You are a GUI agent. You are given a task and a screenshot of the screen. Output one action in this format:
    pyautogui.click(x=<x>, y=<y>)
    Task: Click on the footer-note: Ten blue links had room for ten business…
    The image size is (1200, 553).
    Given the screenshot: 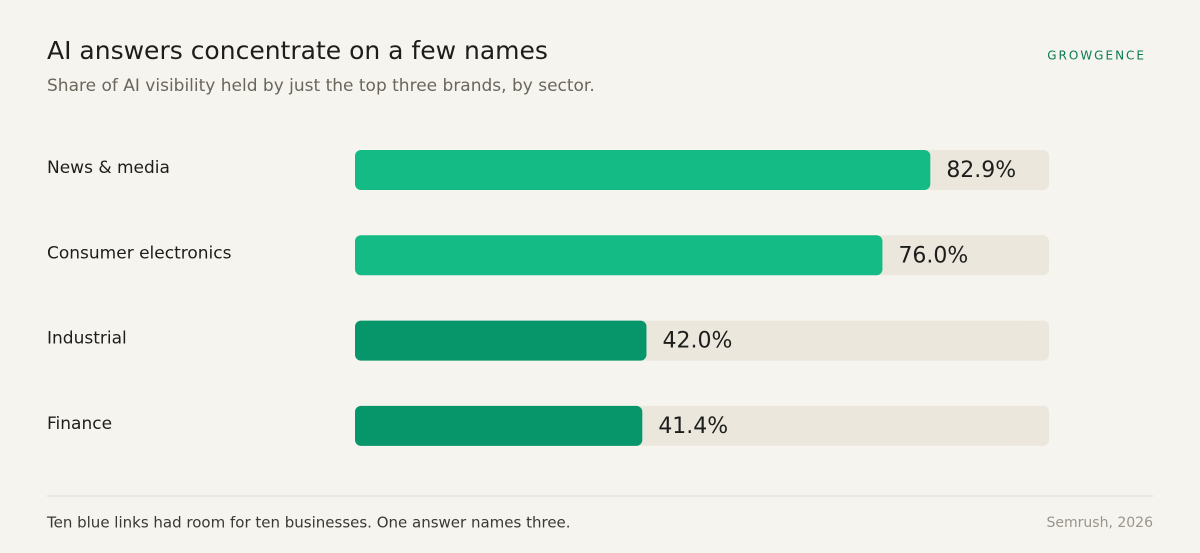 What is the action you would take?
    pyautogui.click(x=308, y=523)
    